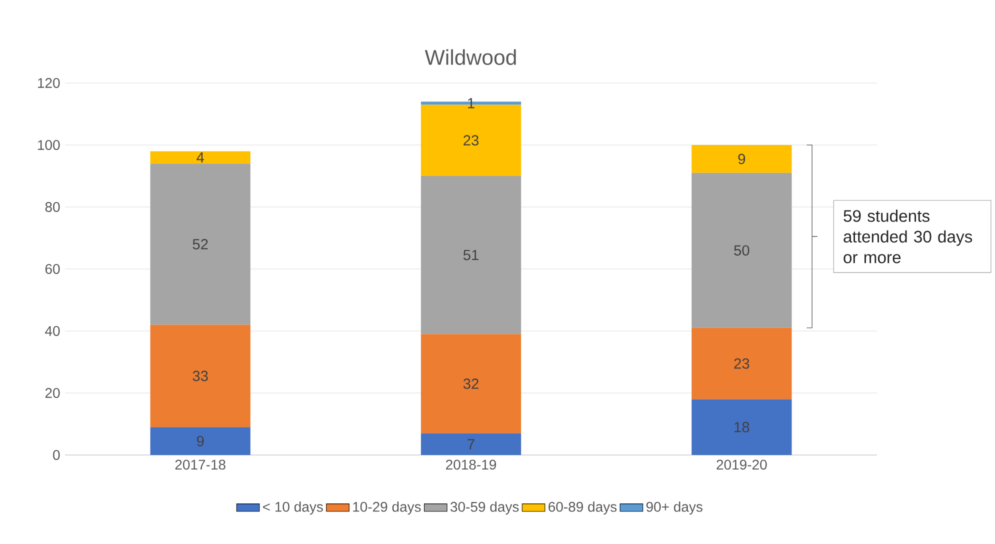  I want to click on data-label: 4, so click(200, 157).